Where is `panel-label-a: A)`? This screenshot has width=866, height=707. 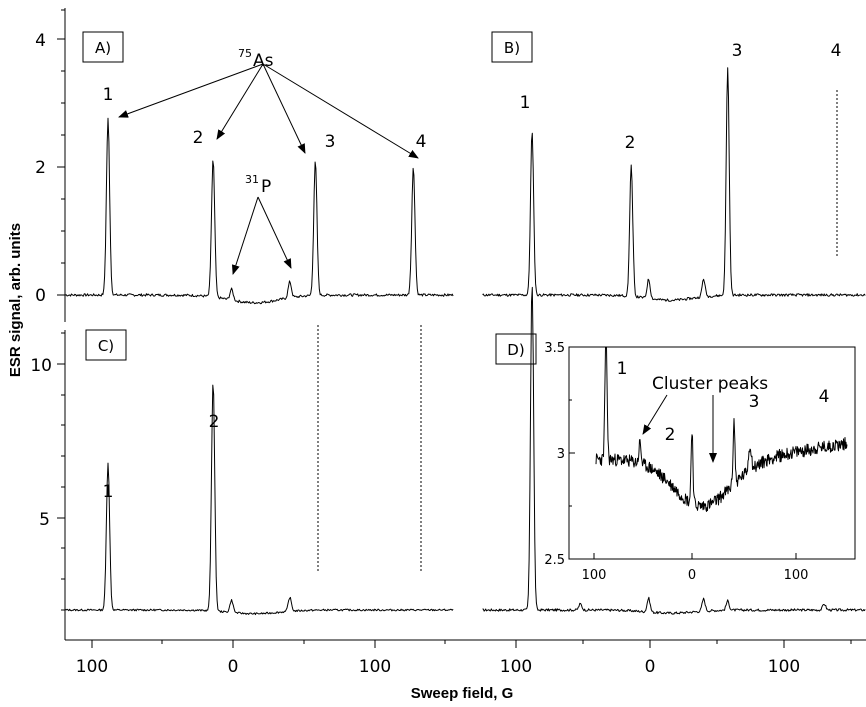 panel-label-a: A) is located at coordinates (103, 47).